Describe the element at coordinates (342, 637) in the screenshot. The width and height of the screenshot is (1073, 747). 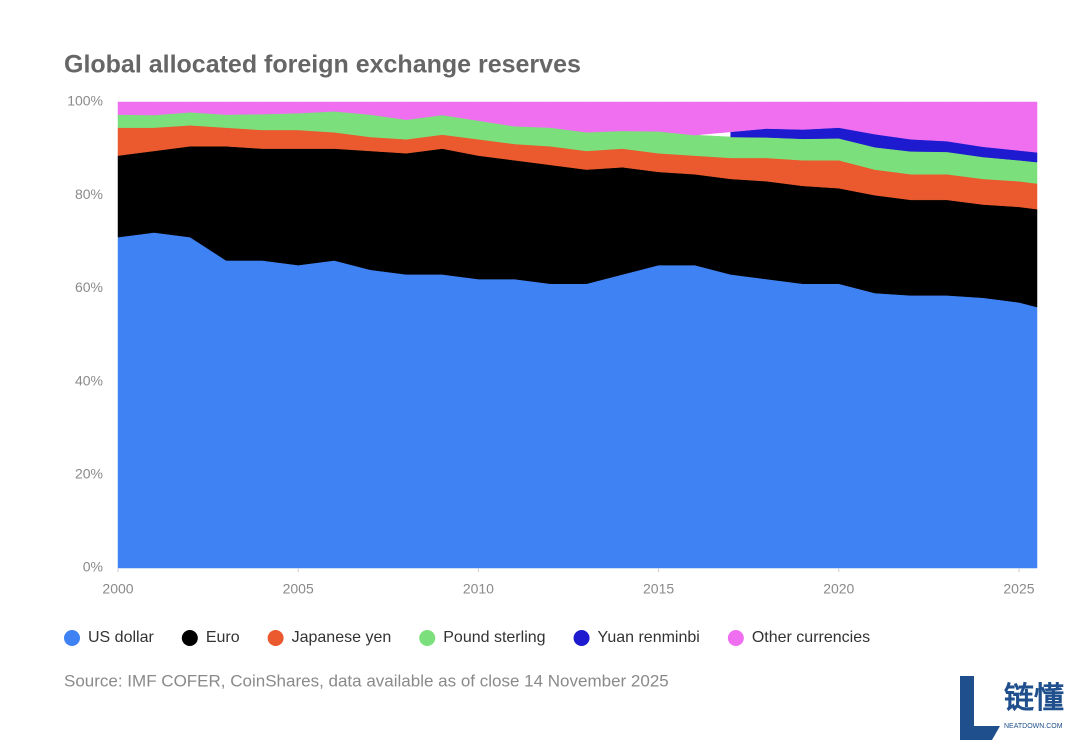
I see `legend-label: Japanese yen` at that location.